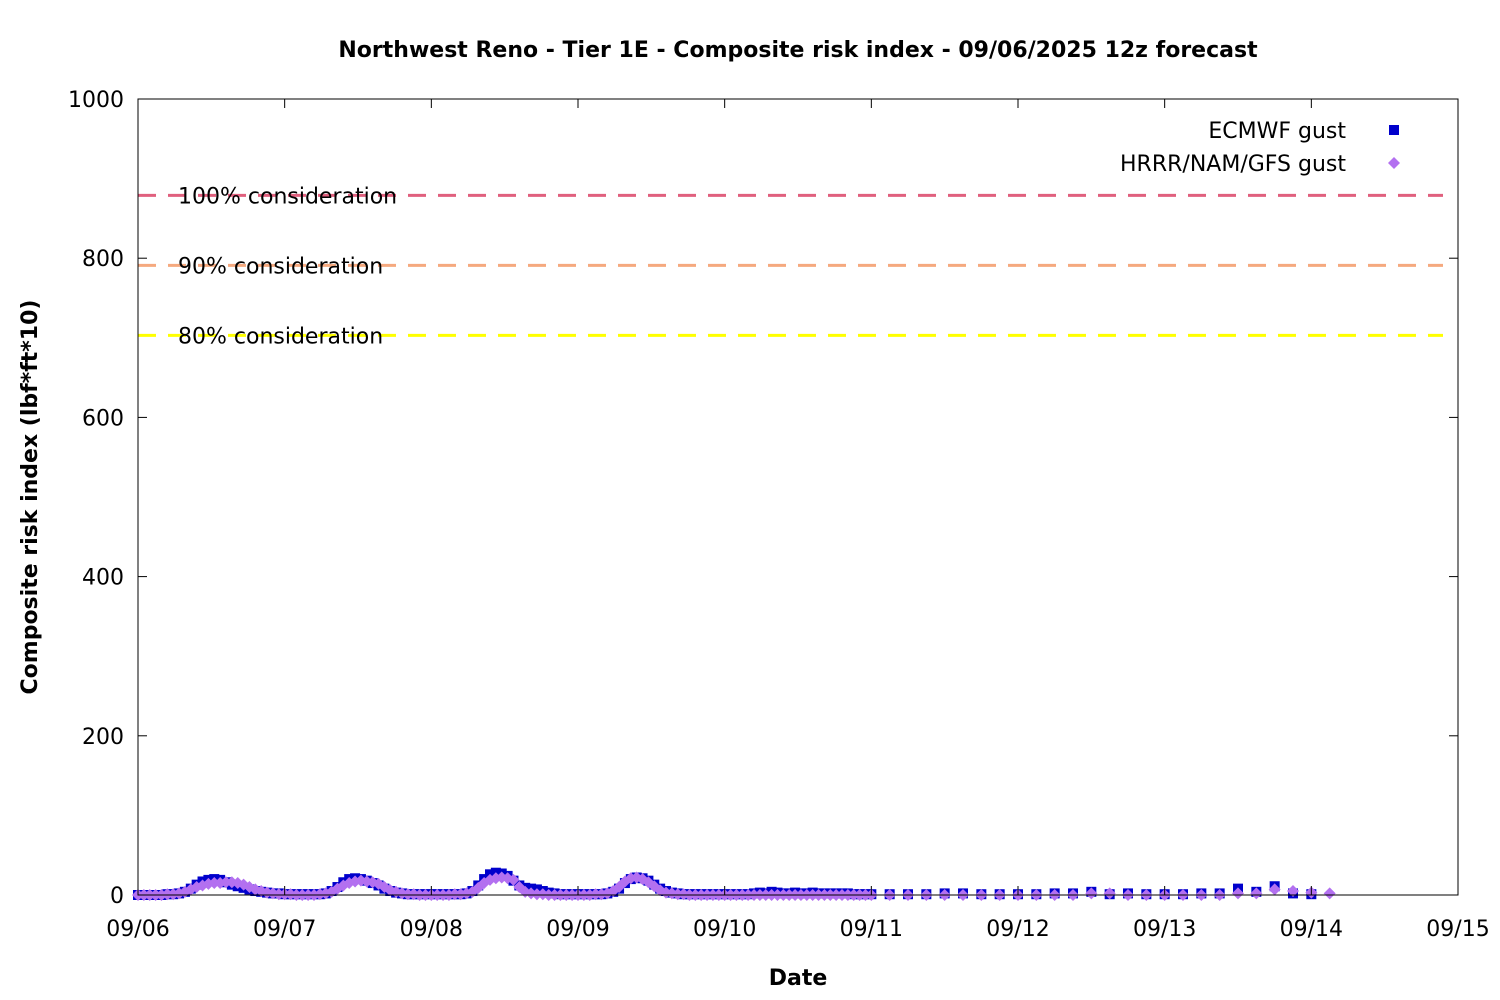  I want to click on threshold-label: 80% consideration, so click(280, 336).